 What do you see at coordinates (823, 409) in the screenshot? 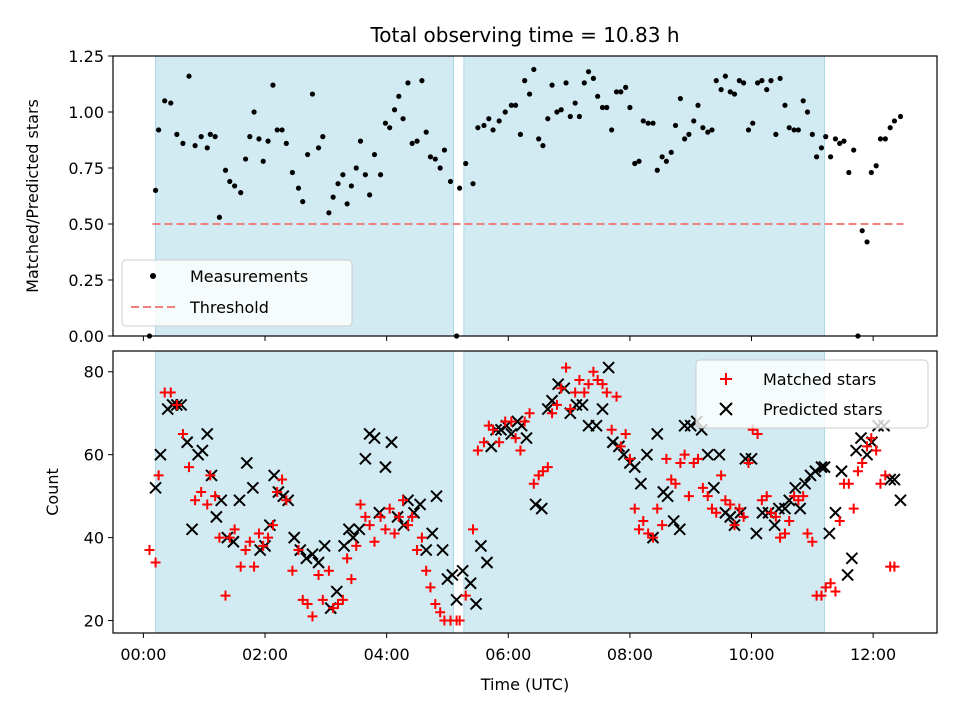
I see `legend-predicted-label: Predicted stars` at bounding box center [823, 409].